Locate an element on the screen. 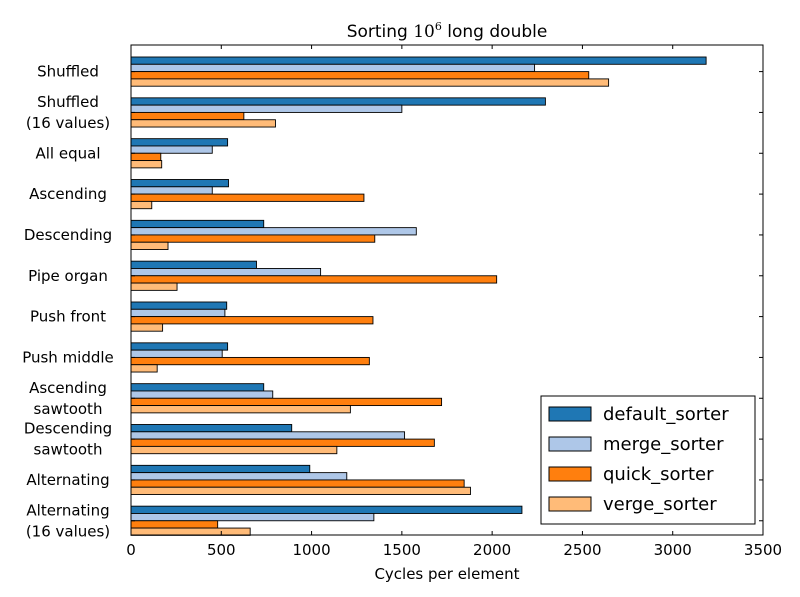 The width and height of the screenshot is (800, 597). legend-swatch-default_sorter is located at coordinates (570, 414).